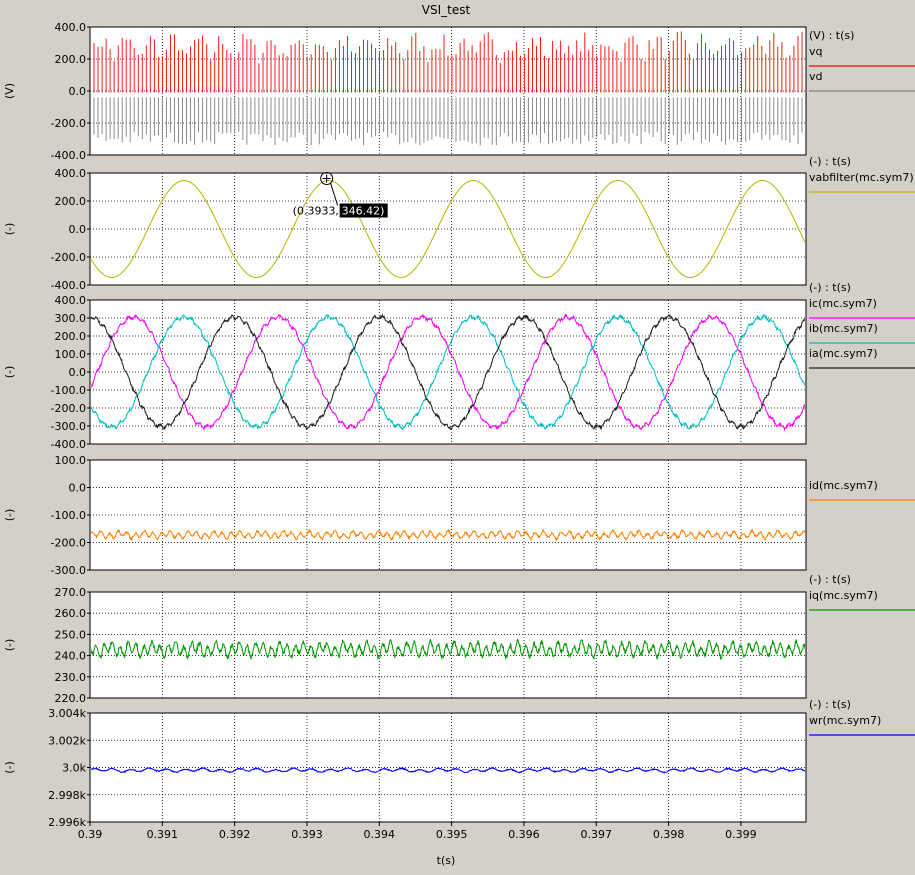 The height and width of the screenshot is (875, 915). What do you see at coordinates (334, 194) in the screenshot?
I see `annotation-leader` at bounding box center [334, 194].